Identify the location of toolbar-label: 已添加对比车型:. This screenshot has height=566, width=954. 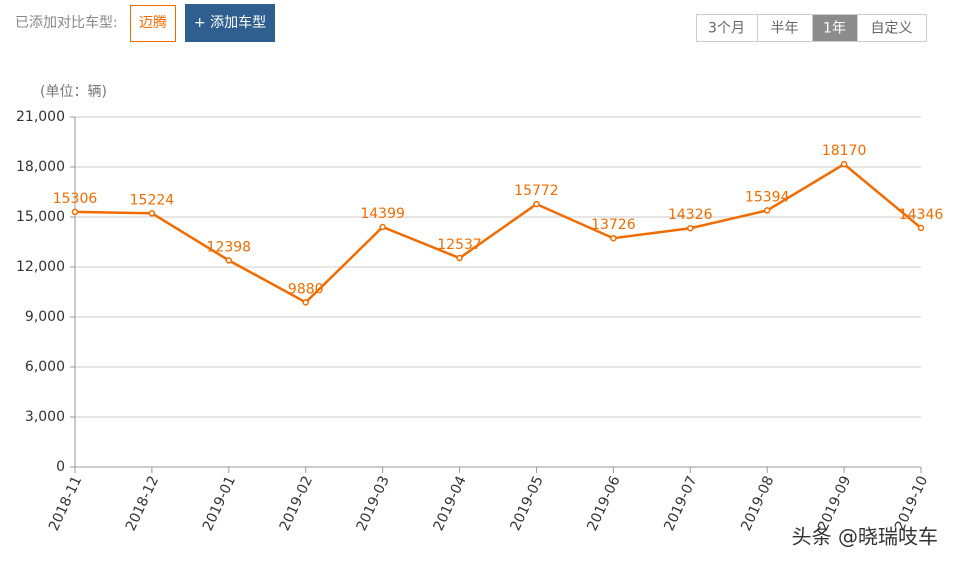
(66, 22).